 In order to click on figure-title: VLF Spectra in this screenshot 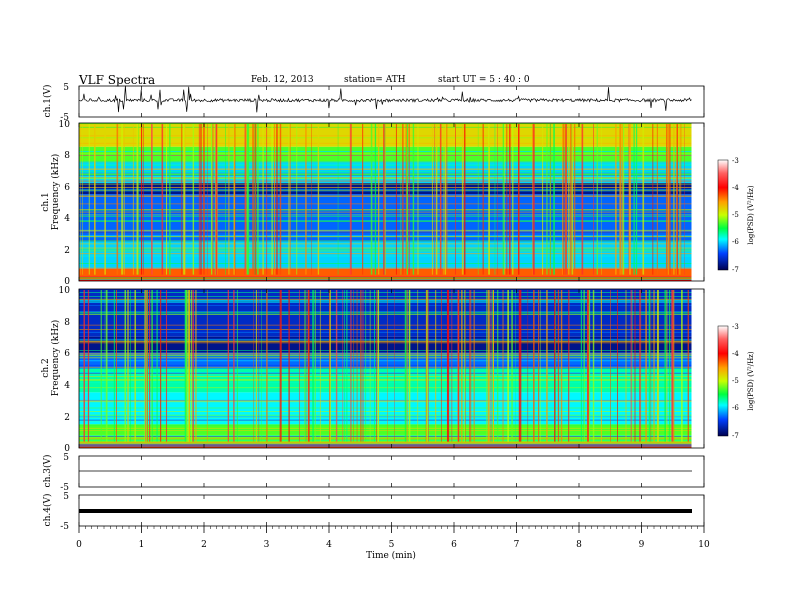, I will do `click(116, 80)`.